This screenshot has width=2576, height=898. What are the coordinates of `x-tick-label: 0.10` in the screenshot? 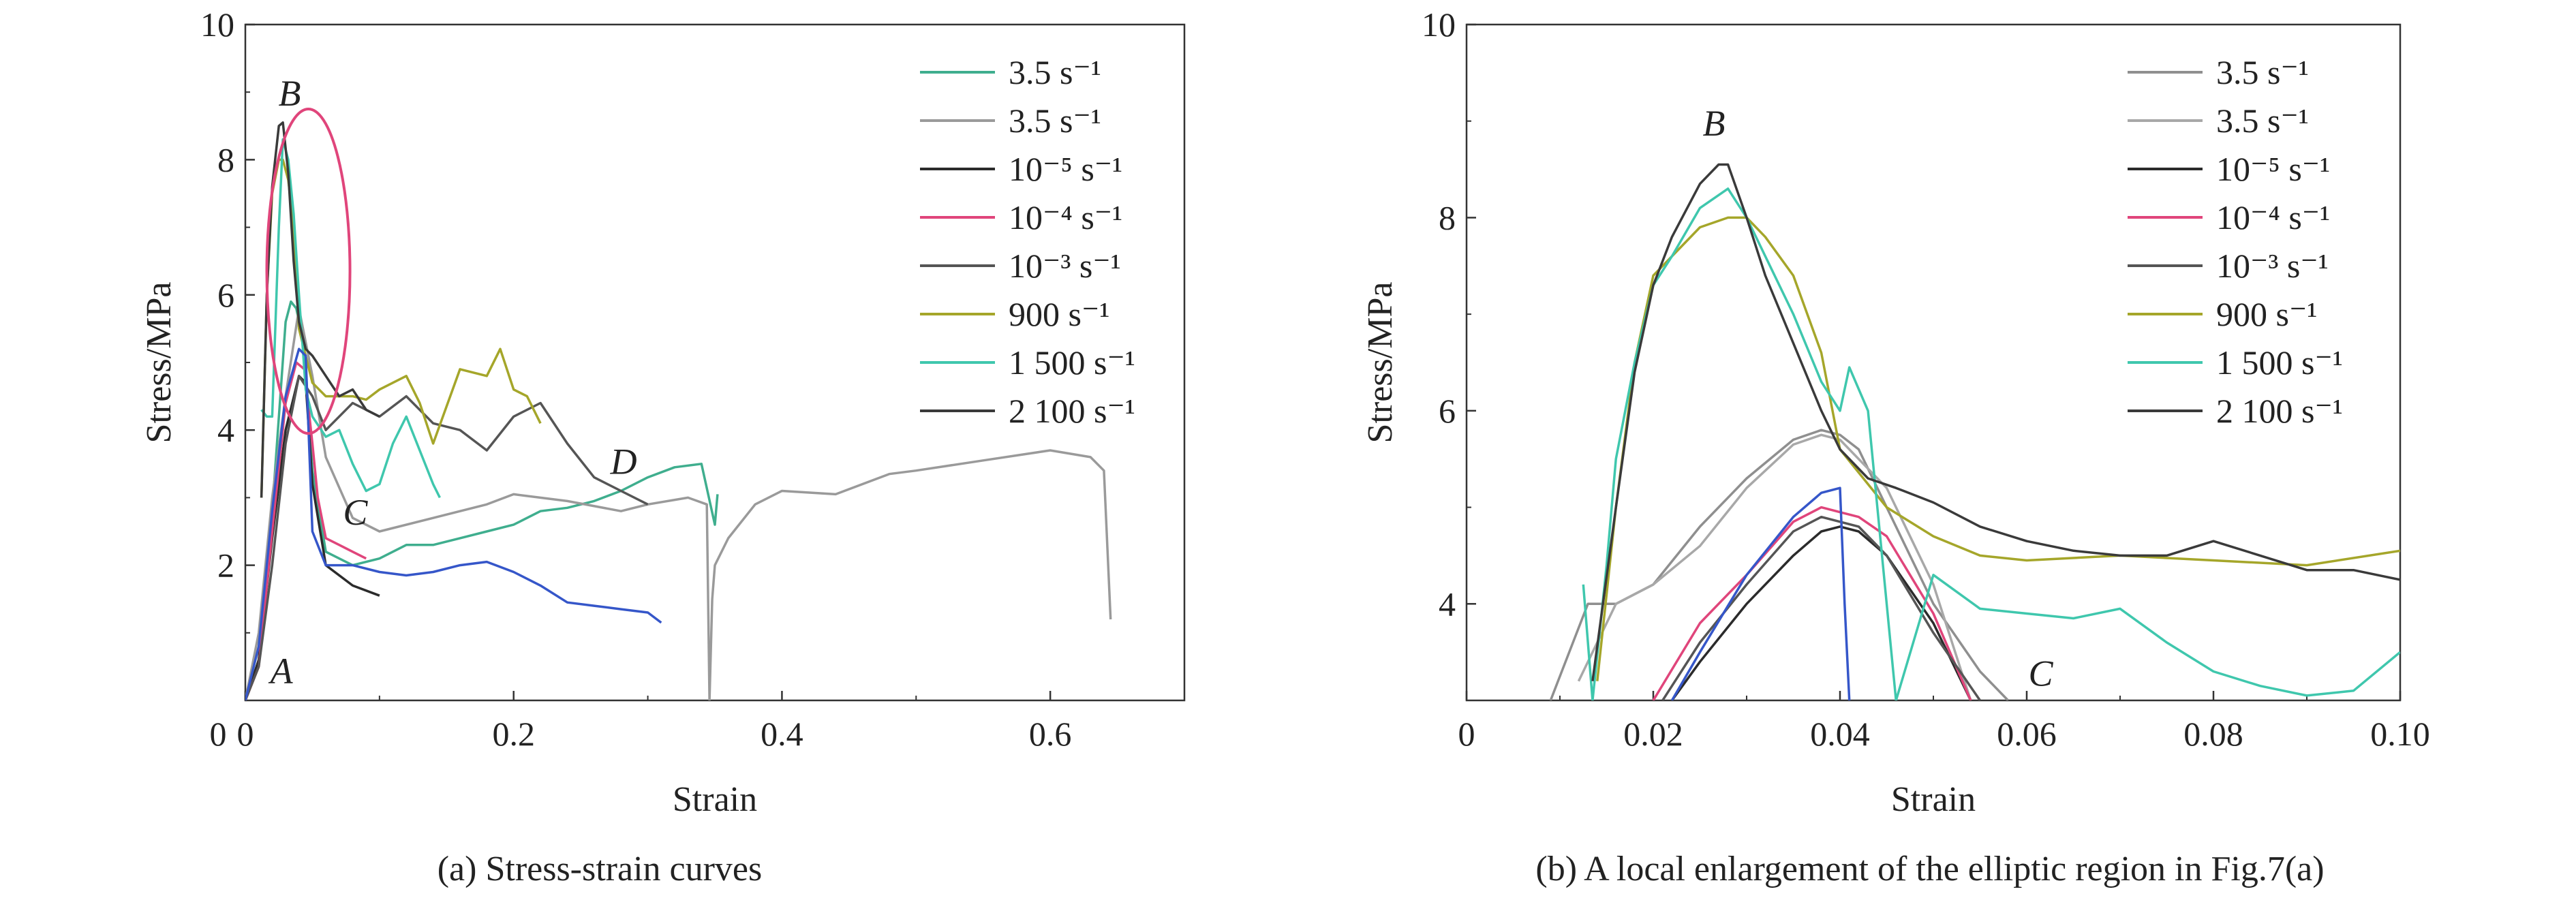 It's located at (2400, 734).